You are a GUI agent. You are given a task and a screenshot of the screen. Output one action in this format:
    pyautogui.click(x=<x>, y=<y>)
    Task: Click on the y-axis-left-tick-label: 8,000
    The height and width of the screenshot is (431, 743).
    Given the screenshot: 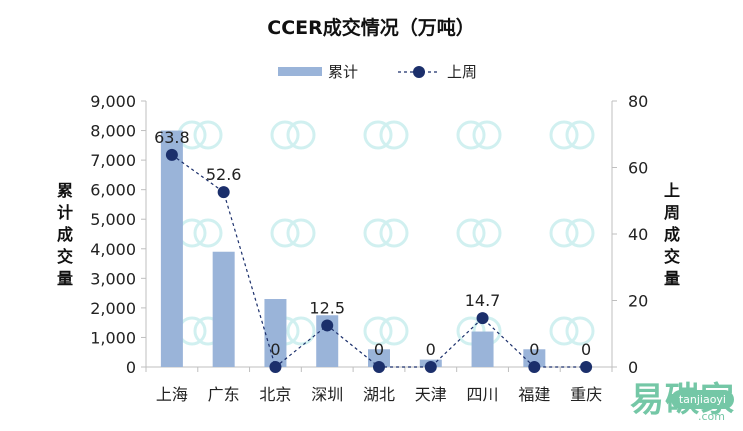 What is the action you would take?
    pyautogui.click(x=113, y=131)
    